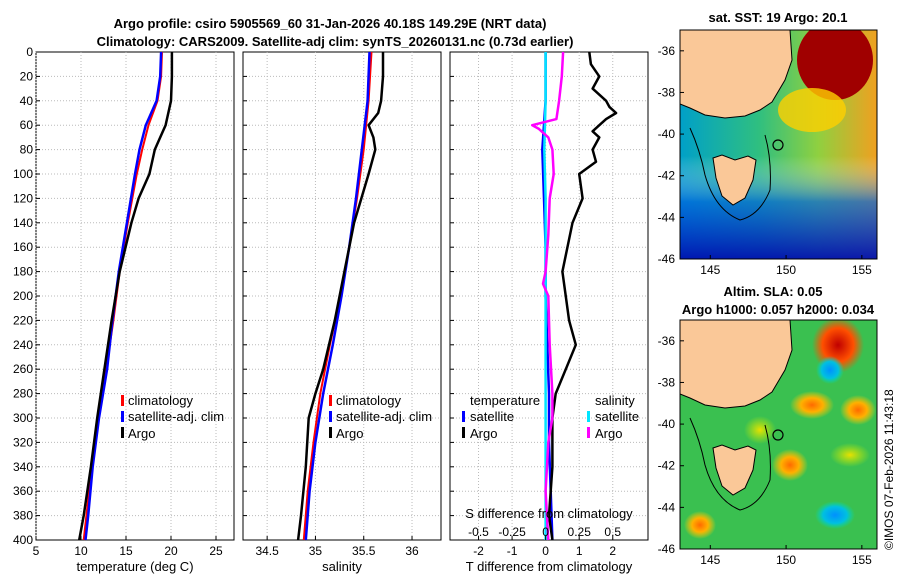 The image size is (900, 585). I want to click on map-lat-tick-label: -40, so click(667, 134).